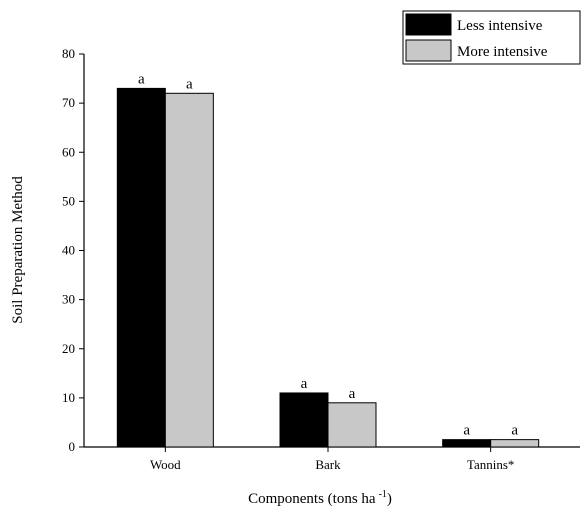 The image size is (582, 511). What do you see at coordinates (383, 494) in the screenshot?
I see `x-axis-title-superscript: -1` at bounding box center [383, 494].